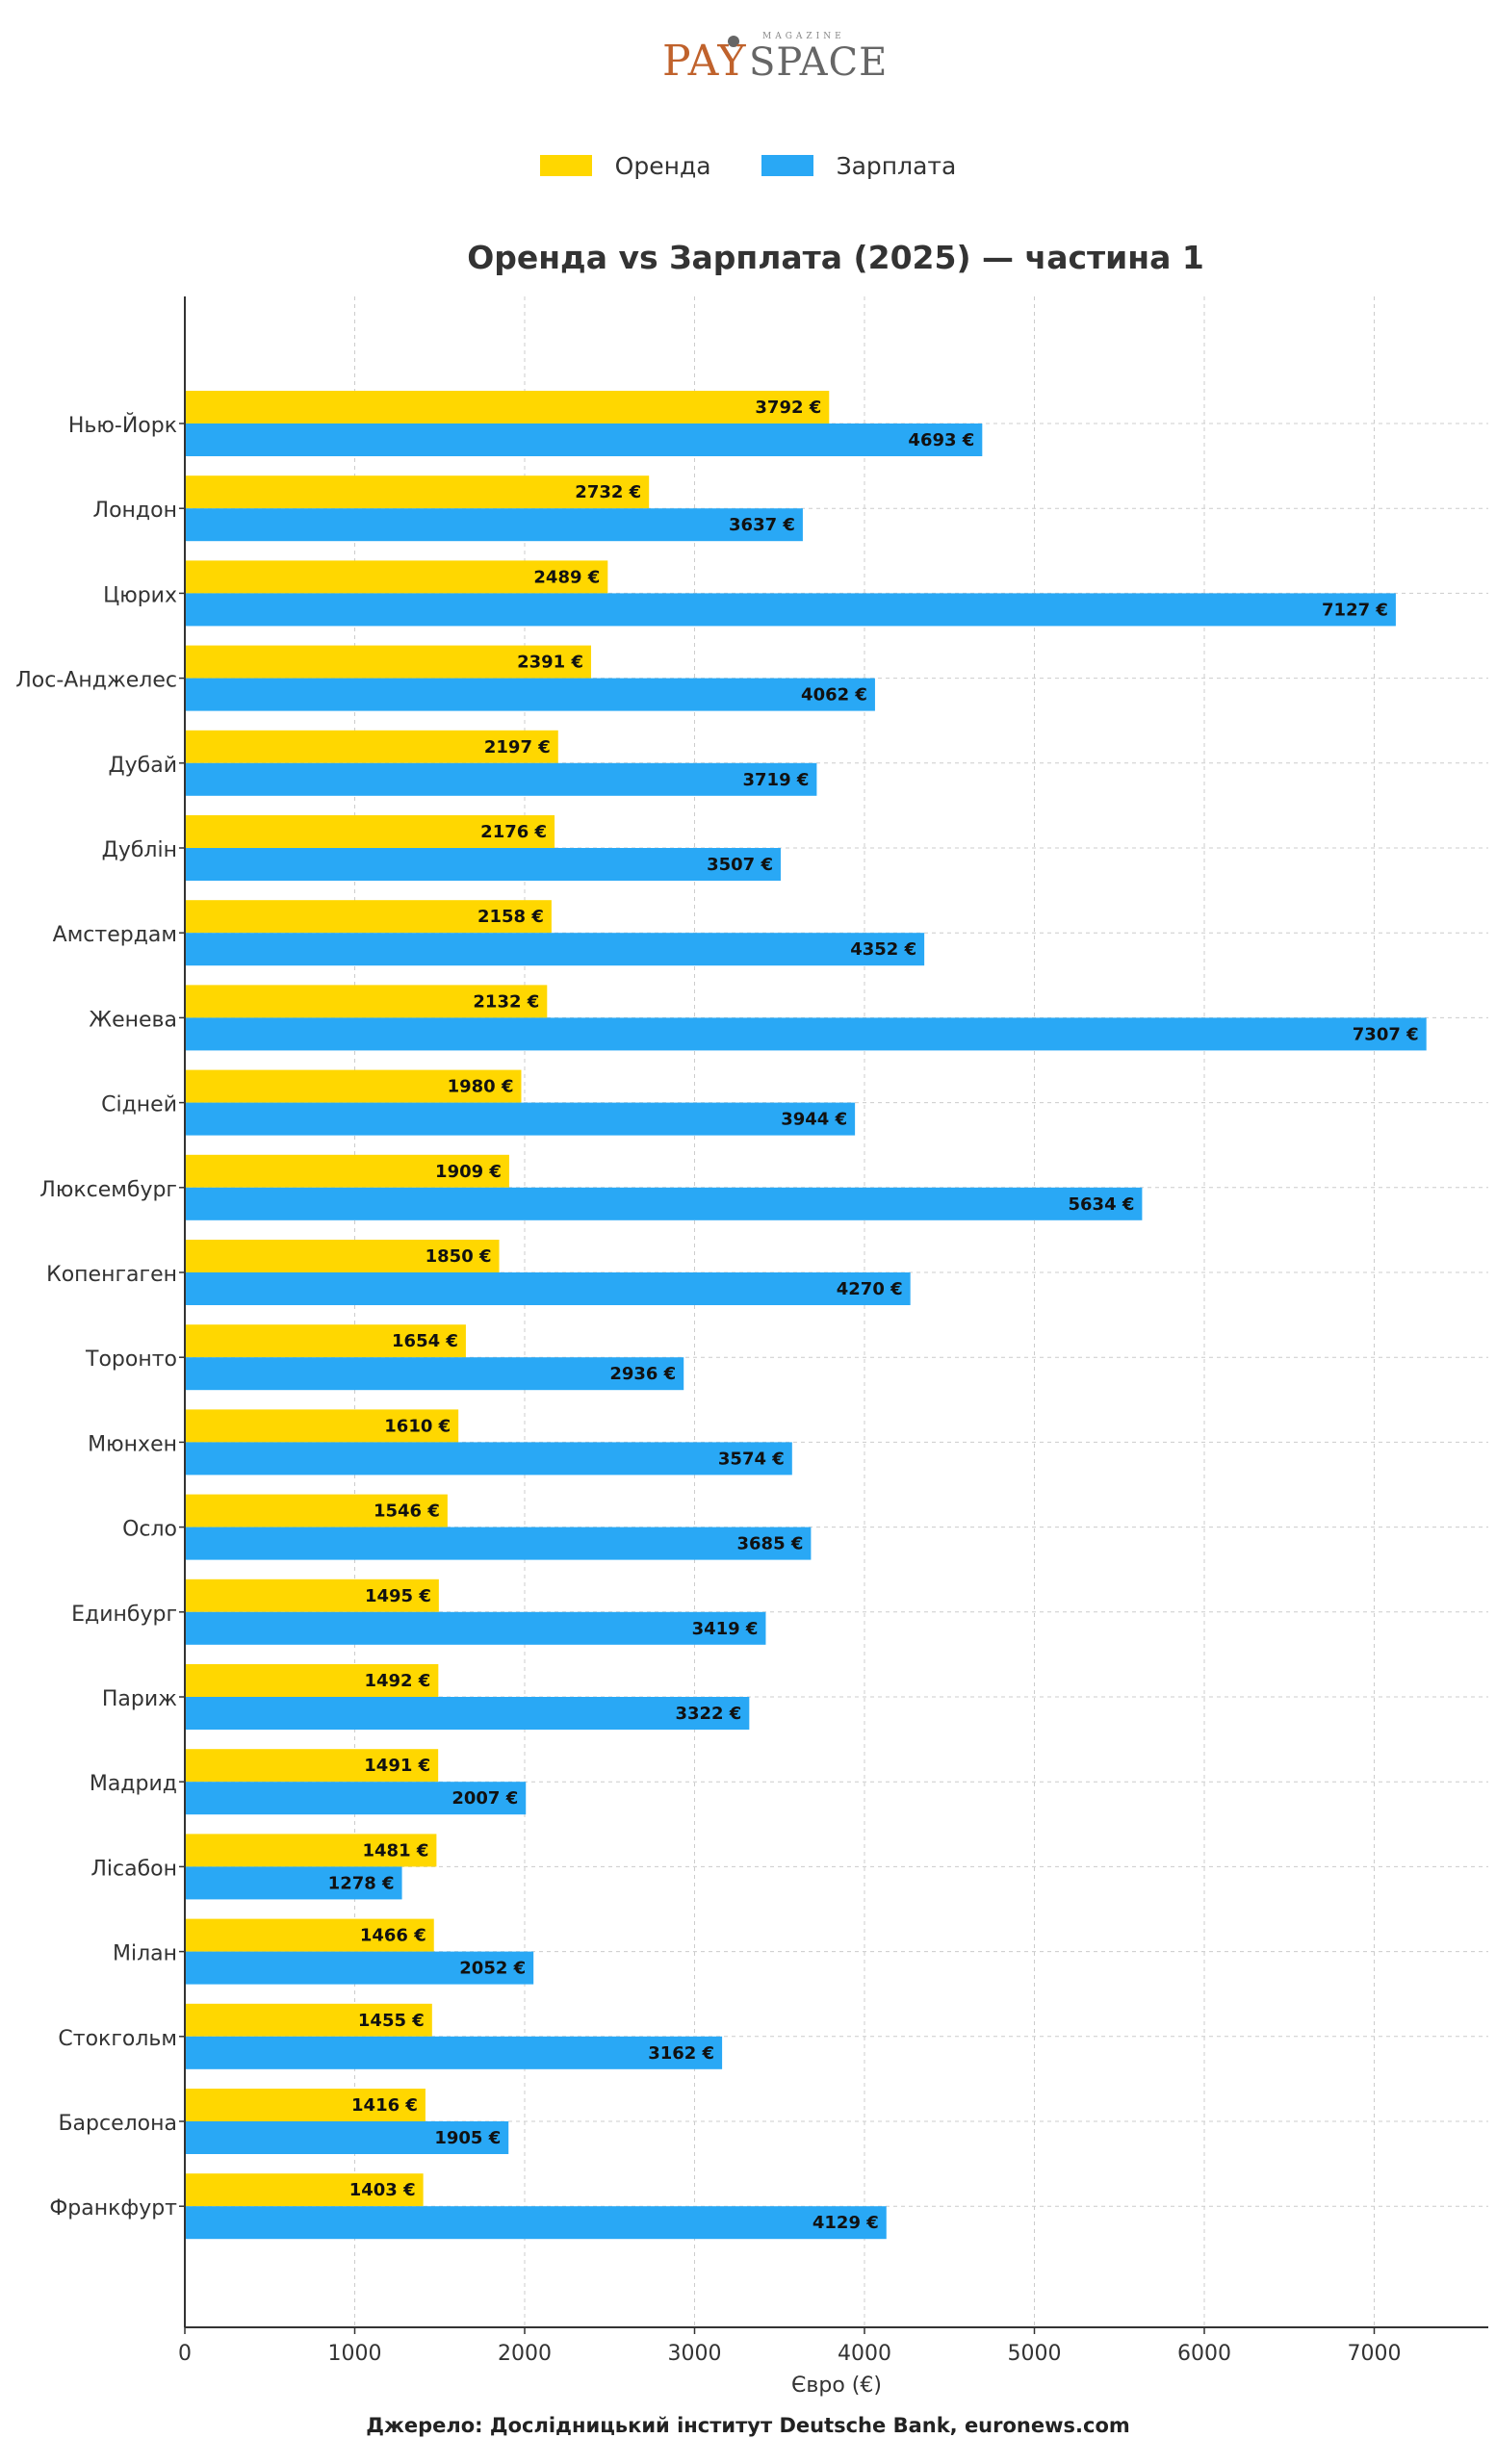  What do you see at coordinates (185, 2354) in the screenshot?
I see `x-tick-label: 0` at bounding box center [185, 2354].